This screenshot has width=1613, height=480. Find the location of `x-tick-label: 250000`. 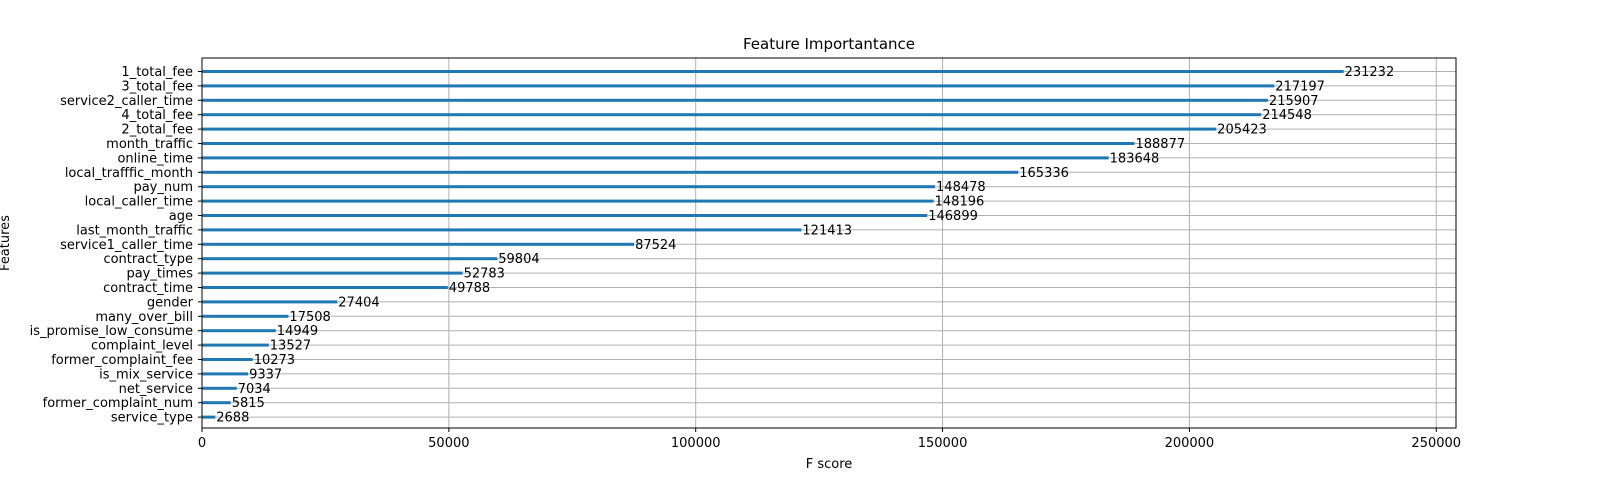

x-tick-label: 250000 is located at coordinates (1436, 443).